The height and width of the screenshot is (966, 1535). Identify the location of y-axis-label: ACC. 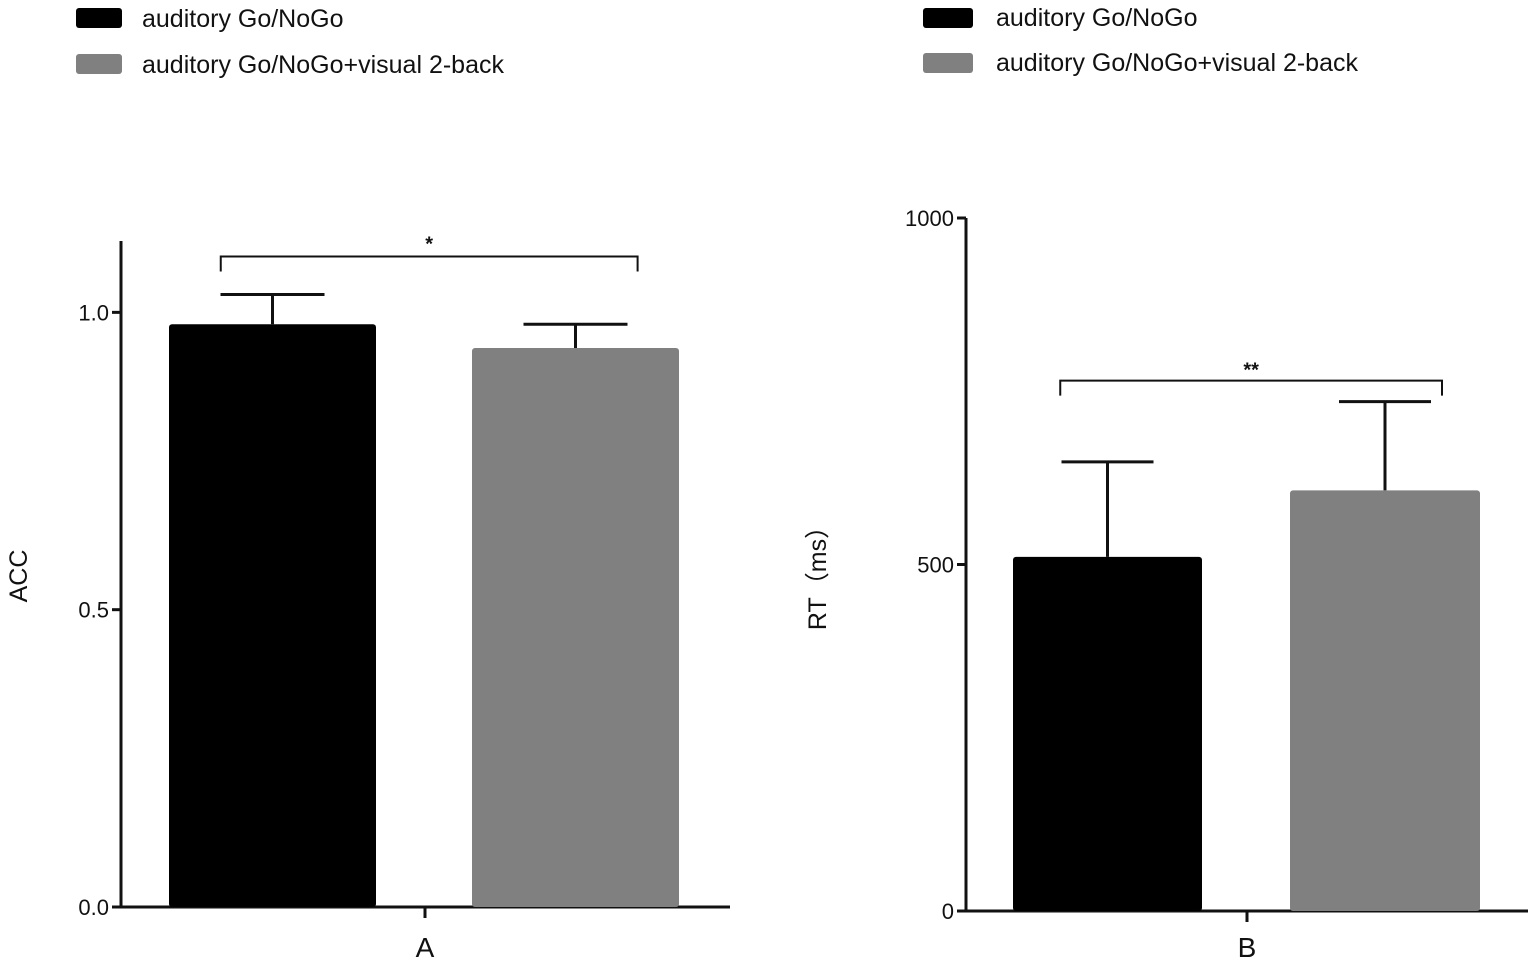
(19, 576).